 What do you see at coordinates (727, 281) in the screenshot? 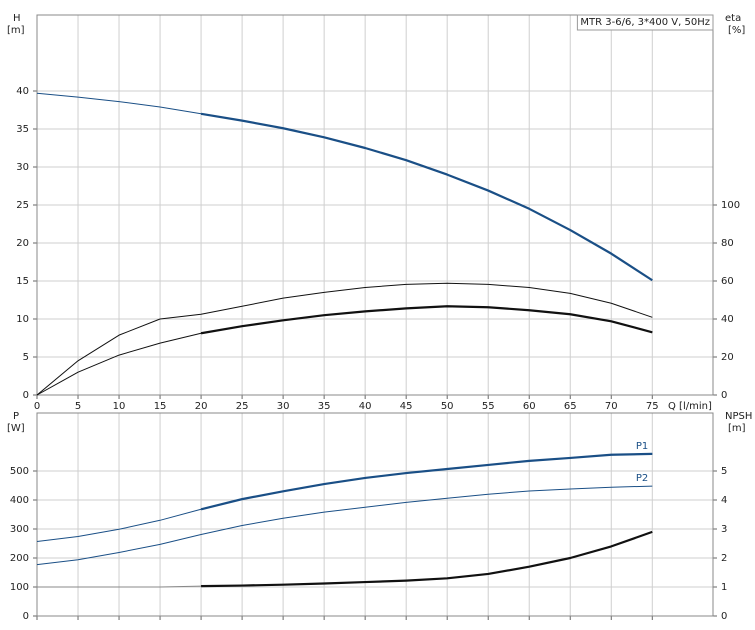
I see `y2-tick-label: 60` at bounding box center [727, 281].